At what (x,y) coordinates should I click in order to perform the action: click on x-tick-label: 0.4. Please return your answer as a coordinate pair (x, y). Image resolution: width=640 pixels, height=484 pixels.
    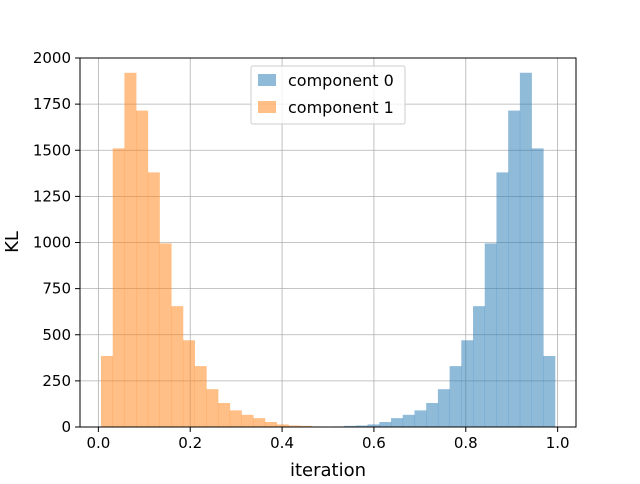
    Looking at the image, I should click on (282, 443).